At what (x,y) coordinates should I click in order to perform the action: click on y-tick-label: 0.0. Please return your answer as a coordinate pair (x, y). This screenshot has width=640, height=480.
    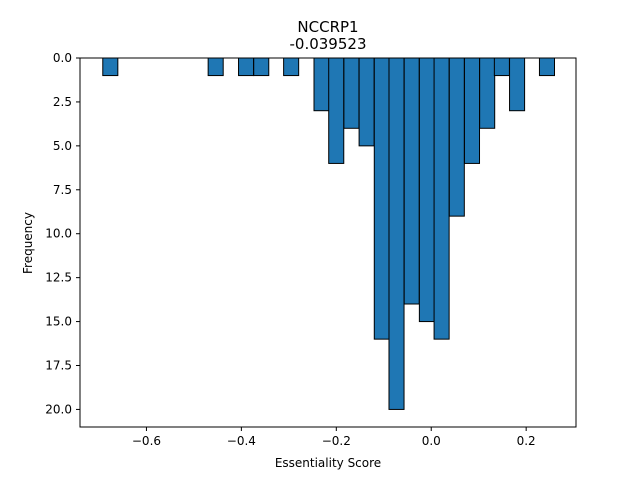
    Looking at the image, I should click on (62, 58).